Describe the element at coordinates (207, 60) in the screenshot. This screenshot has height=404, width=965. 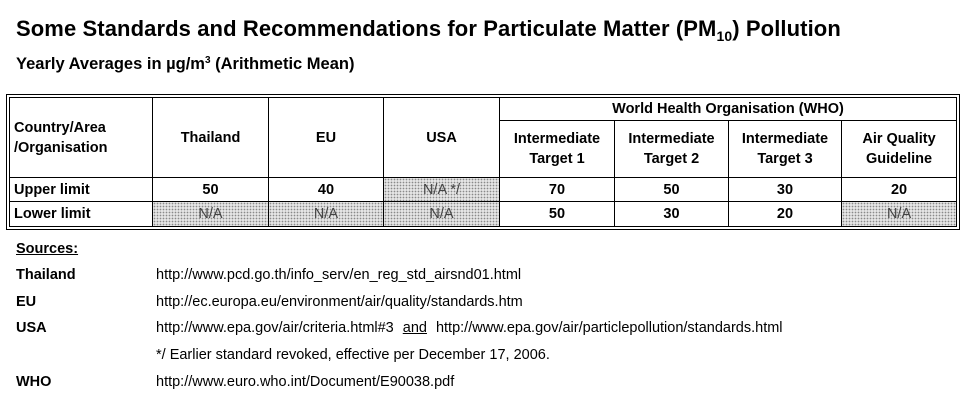
I see `subtitle-superscript: 3` at that location.